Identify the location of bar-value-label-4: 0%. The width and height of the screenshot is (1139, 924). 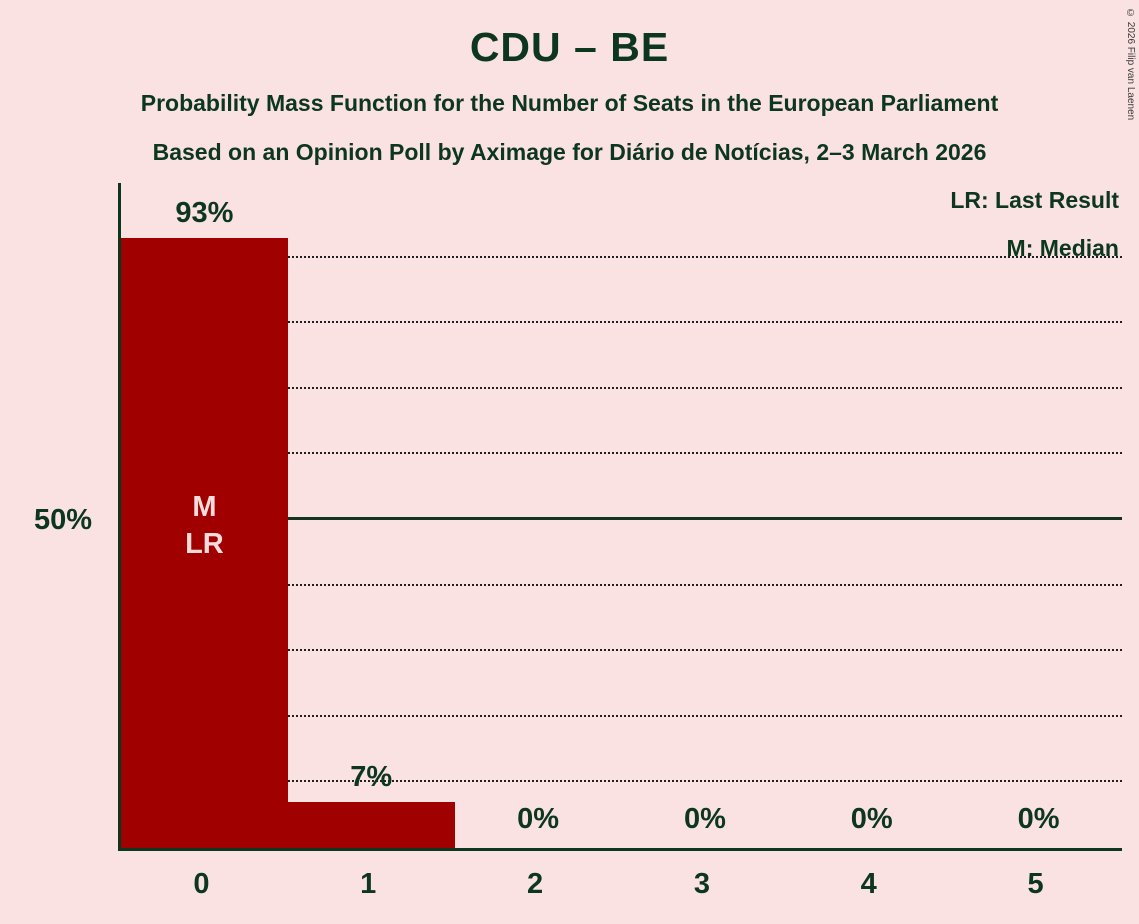
(871, 819).